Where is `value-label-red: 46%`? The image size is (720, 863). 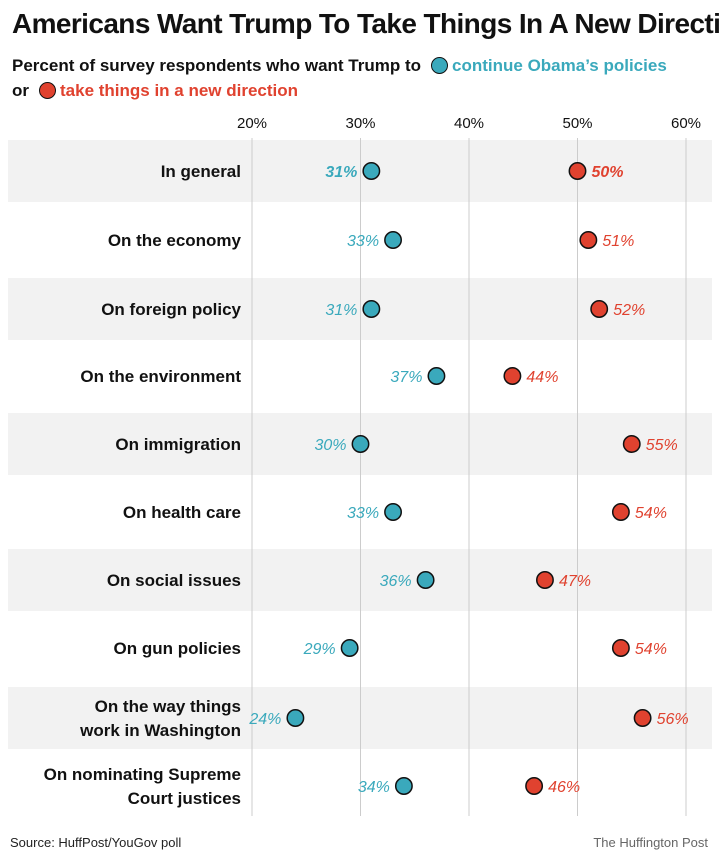
value-label-red: 46% is located at coordinates (564, 787).